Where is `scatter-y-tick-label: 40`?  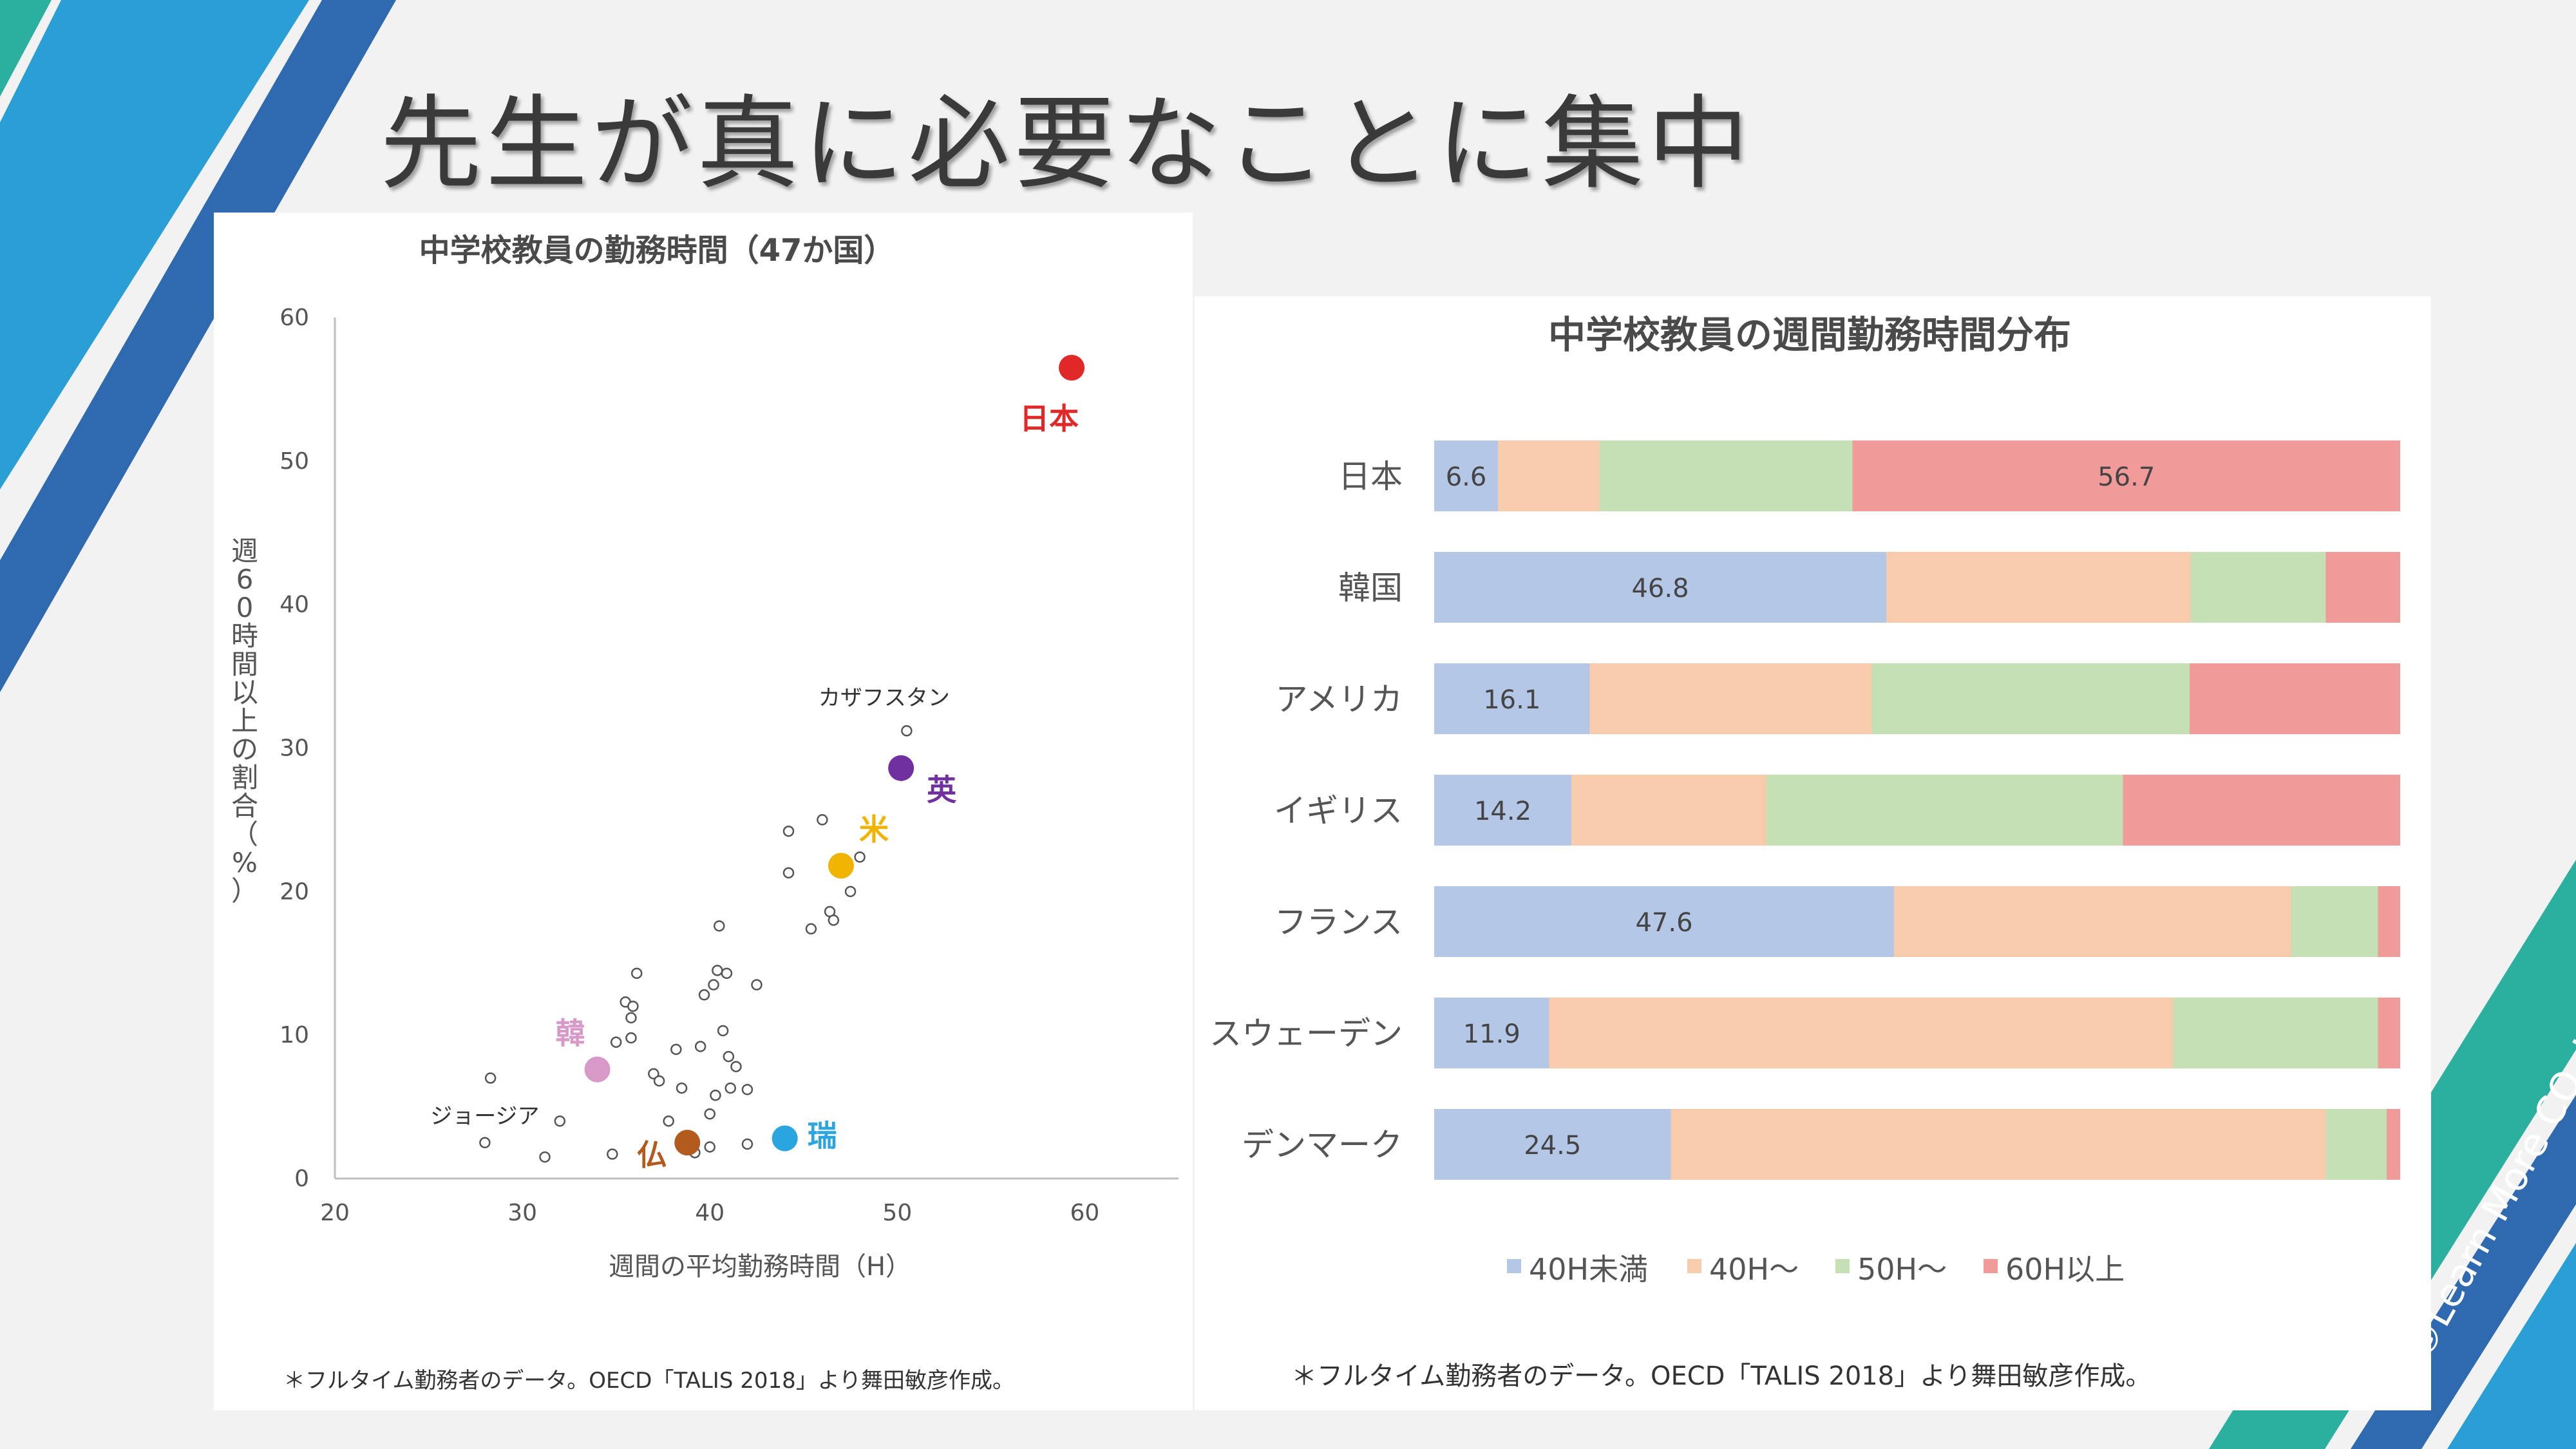
scatter-y-tick-label: 40 is located at coordinates (294, 605).